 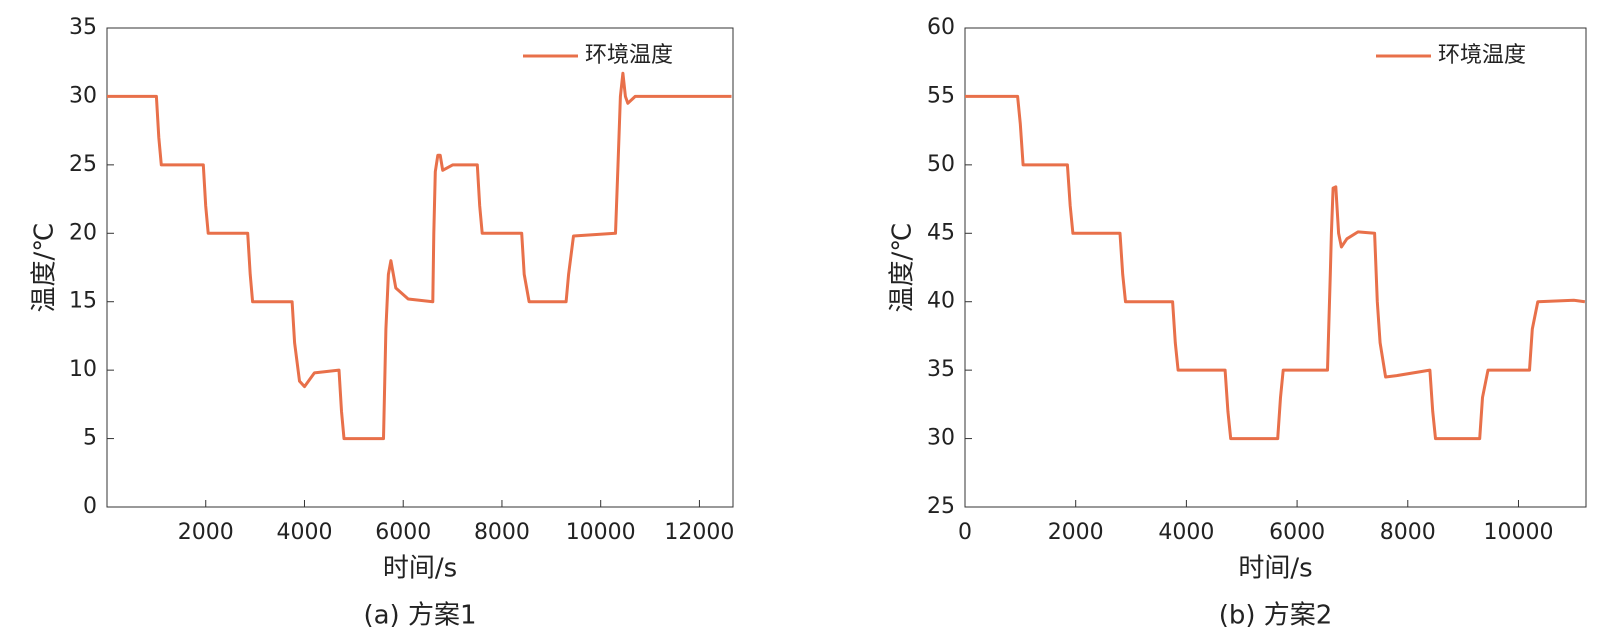 What do you see at coordinates (90, 438) in the screenshot?
I see `y-tick-label: 5` at bounding box center [90, 438].